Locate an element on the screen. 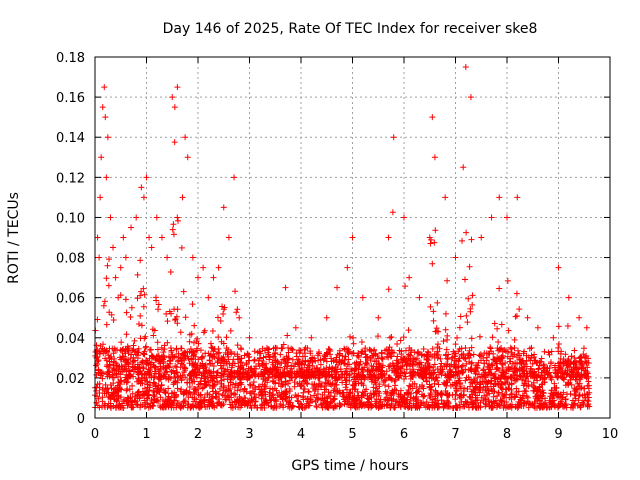 The image size is (640, 480). y-tick-label: 0 is located at coordinates (81, 419).